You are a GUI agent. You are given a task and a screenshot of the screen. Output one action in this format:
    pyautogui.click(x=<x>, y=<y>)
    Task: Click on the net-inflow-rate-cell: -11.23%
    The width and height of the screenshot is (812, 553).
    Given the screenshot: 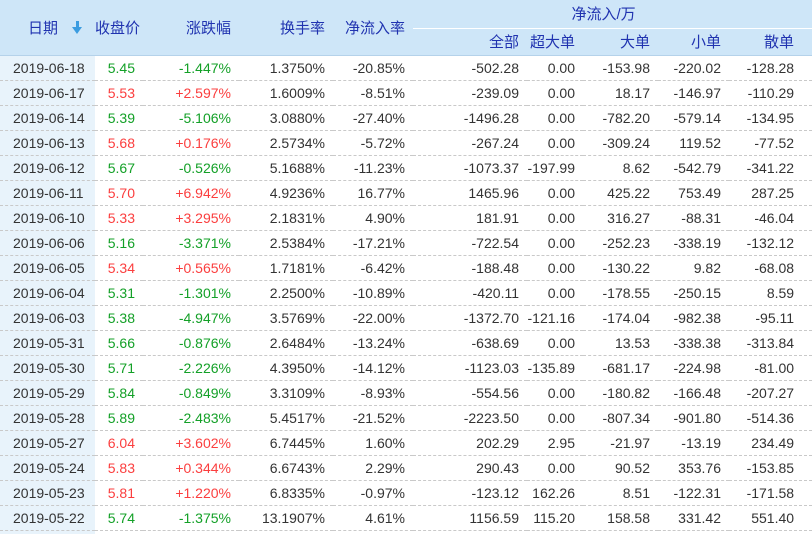 What is the action you would take?
    pyautogui.click(x=373, y=168)
    